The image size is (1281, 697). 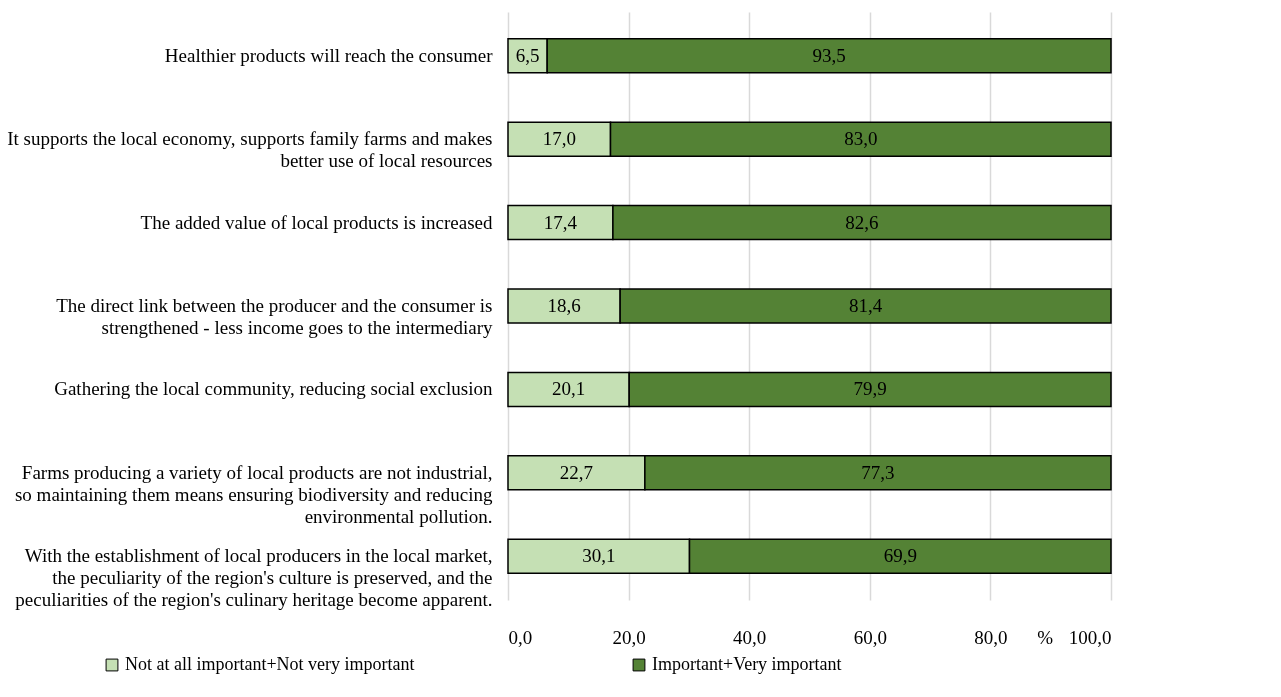 What do you see at coordinates (329, 55) in the screenshot?
I see `y-tick-label: Healthier products will reach the consumer` at bounding box center [329, 55].